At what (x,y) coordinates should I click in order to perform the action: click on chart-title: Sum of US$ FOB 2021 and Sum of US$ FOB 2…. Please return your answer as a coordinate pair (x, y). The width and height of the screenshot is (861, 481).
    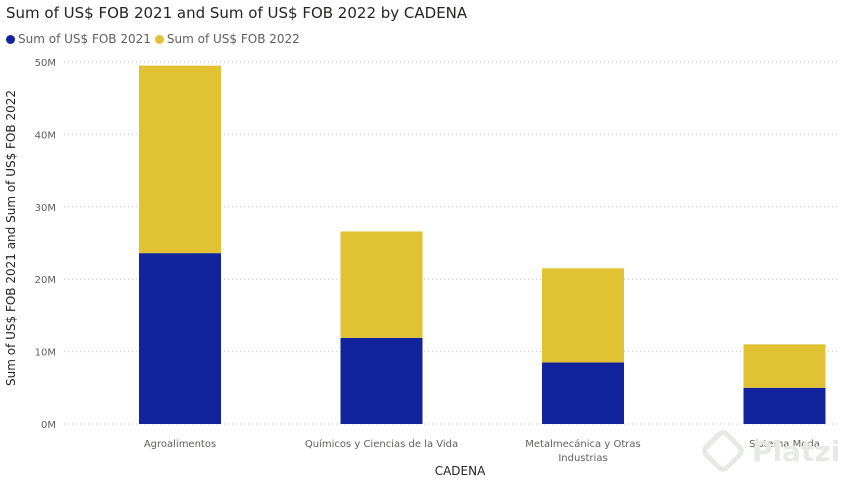
    Looking at the image, I should click on (237, 13).